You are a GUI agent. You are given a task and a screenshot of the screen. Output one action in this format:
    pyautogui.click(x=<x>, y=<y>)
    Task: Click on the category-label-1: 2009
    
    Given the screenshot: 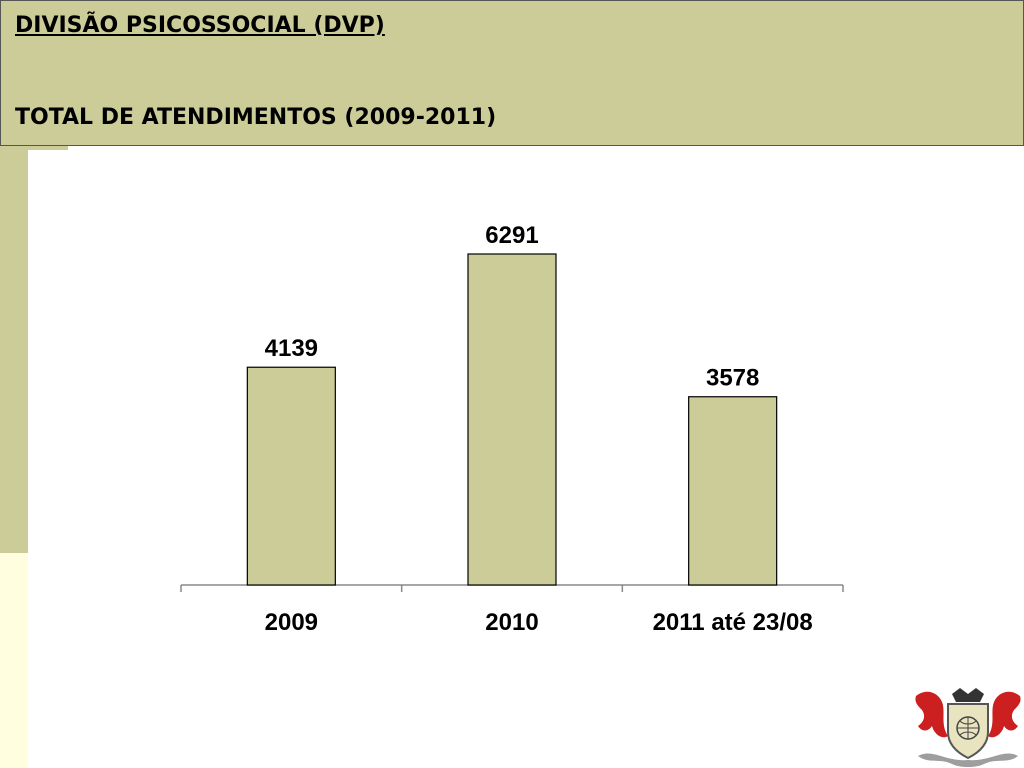 What is the action you would take?
    pyautogui.click(x=291, y=622)
    